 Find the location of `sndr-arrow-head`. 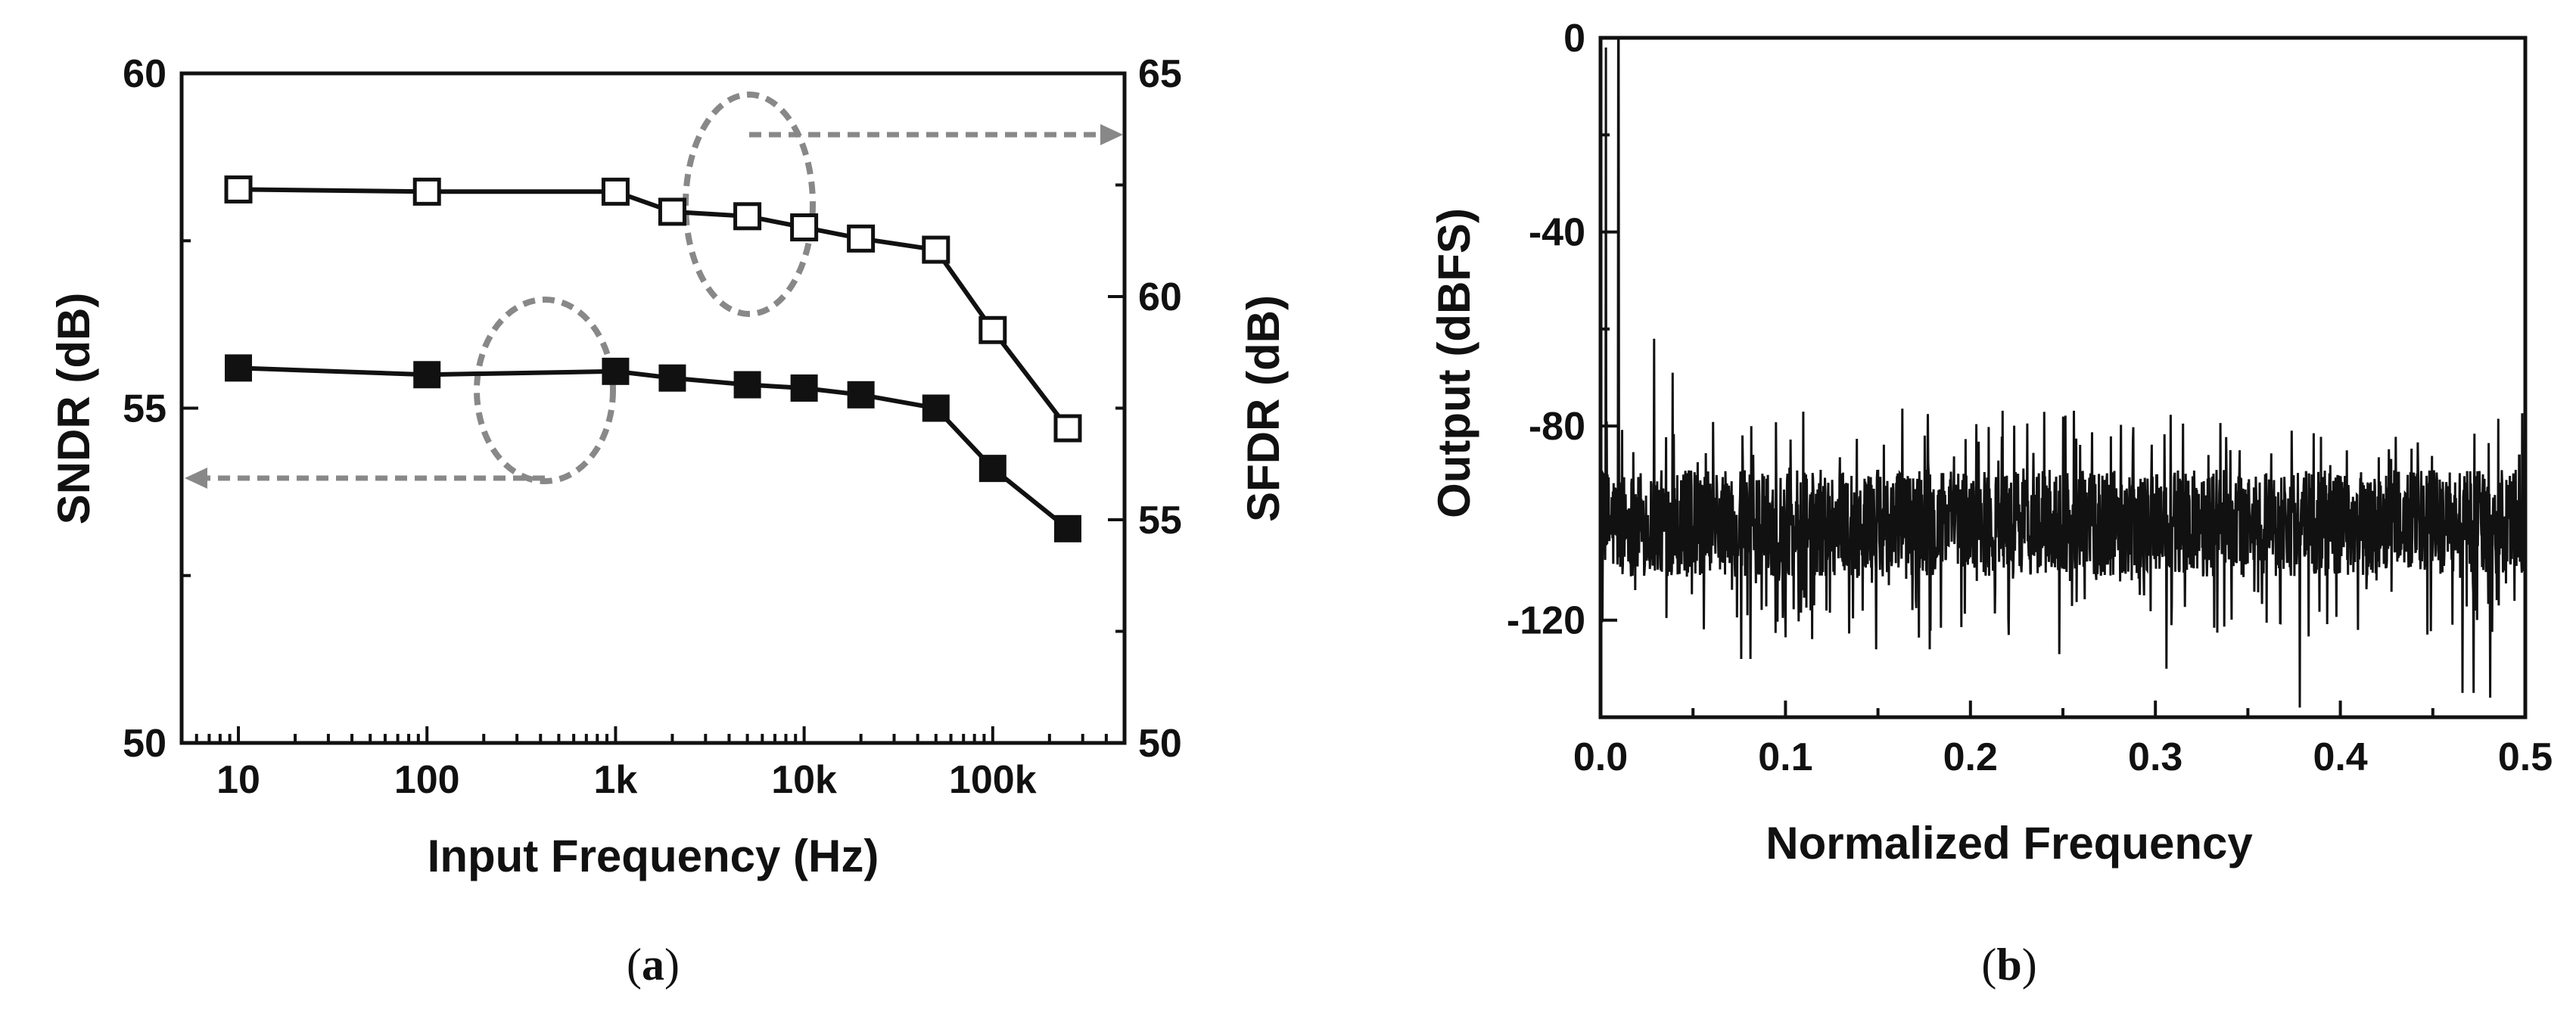

sndr-arrow-head is located at coordinates (196, 478).